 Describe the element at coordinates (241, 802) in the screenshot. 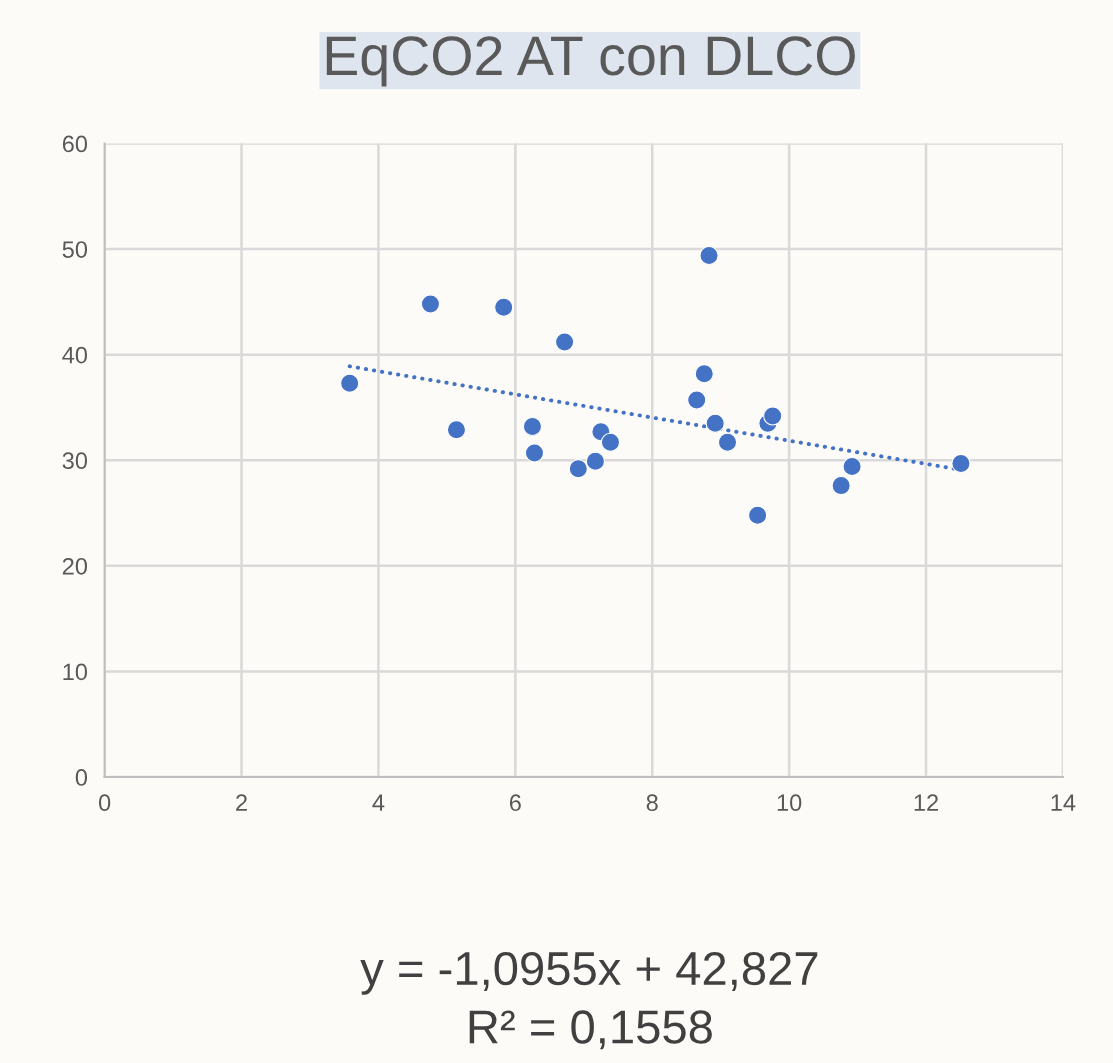

I see `x-tick-label: 2` at that location.